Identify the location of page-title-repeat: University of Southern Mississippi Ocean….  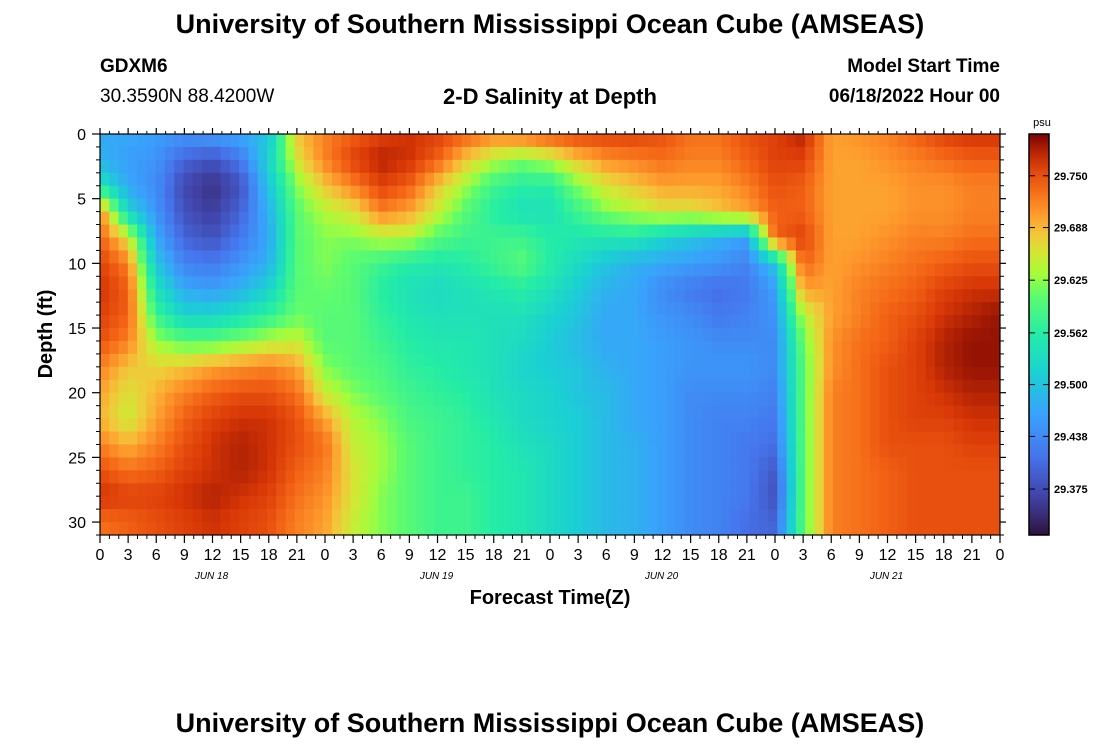
(550, 723).